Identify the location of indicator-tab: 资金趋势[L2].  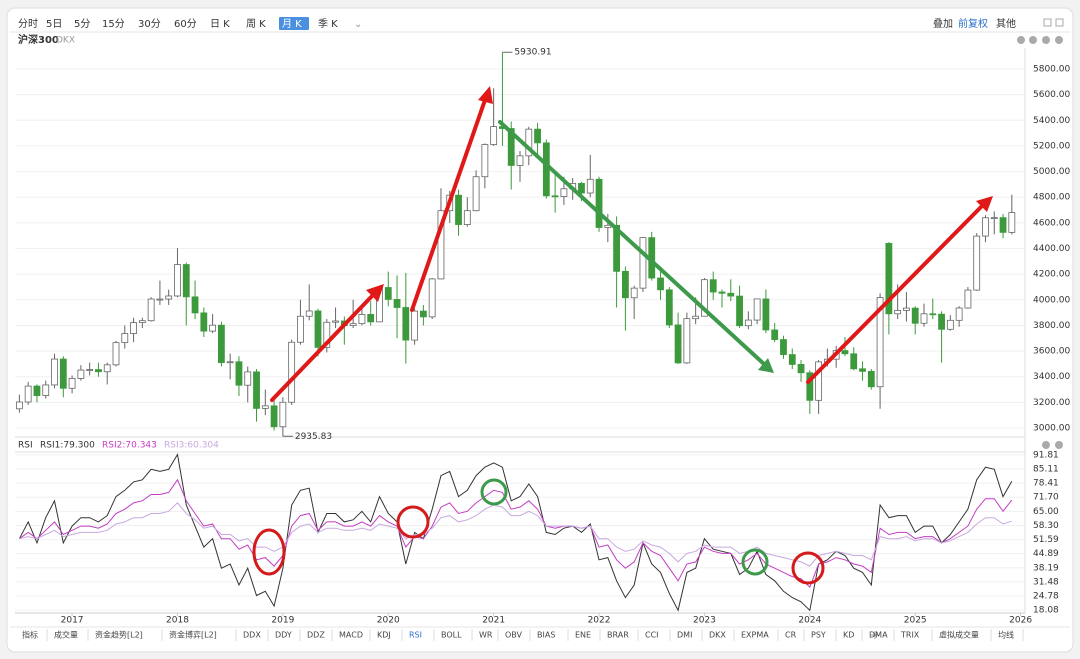
(119, 635).